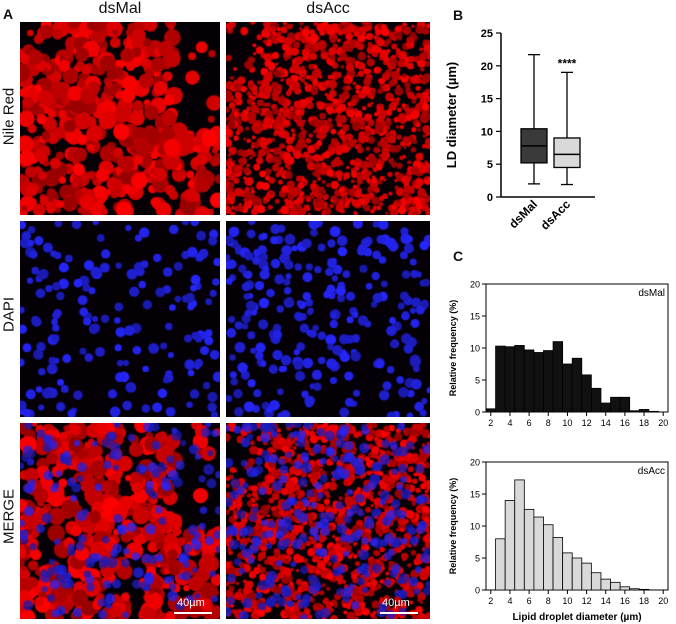 The width and height of the screenshot is (676, 624). Describe the element at coordinates (458, 15) in the screenshot. I see `panel-label-b: B` at that location.